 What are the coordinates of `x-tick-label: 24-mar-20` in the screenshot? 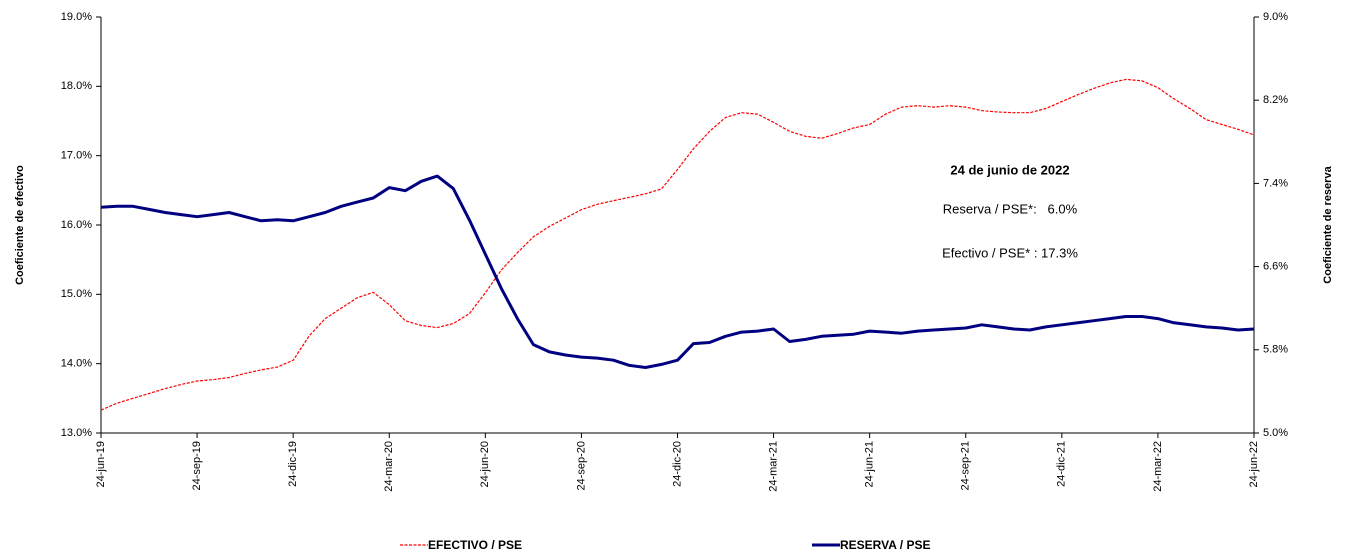 It's located at (389, 466).